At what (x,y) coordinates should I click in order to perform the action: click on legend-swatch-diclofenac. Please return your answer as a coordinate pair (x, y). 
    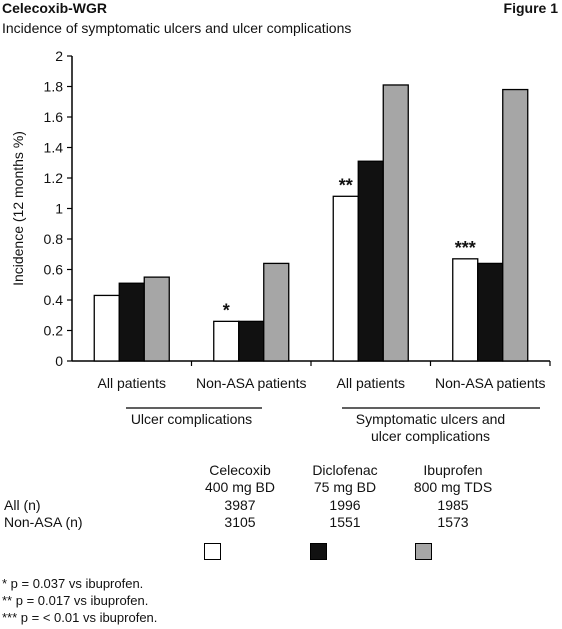
    Looking at the image, I should click on (318, 551).